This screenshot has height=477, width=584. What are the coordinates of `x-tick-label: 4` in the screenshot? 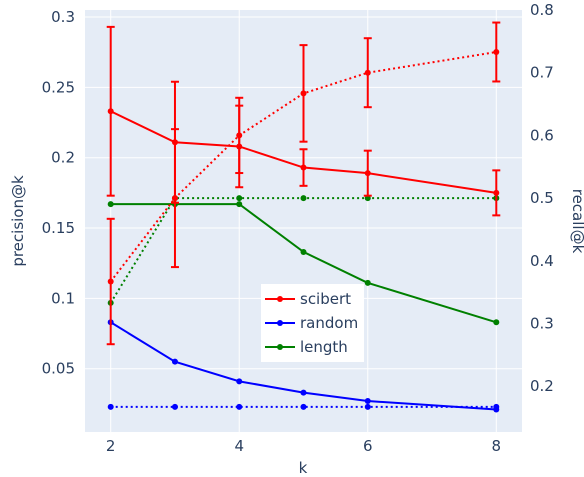 It's located at (239, 446).